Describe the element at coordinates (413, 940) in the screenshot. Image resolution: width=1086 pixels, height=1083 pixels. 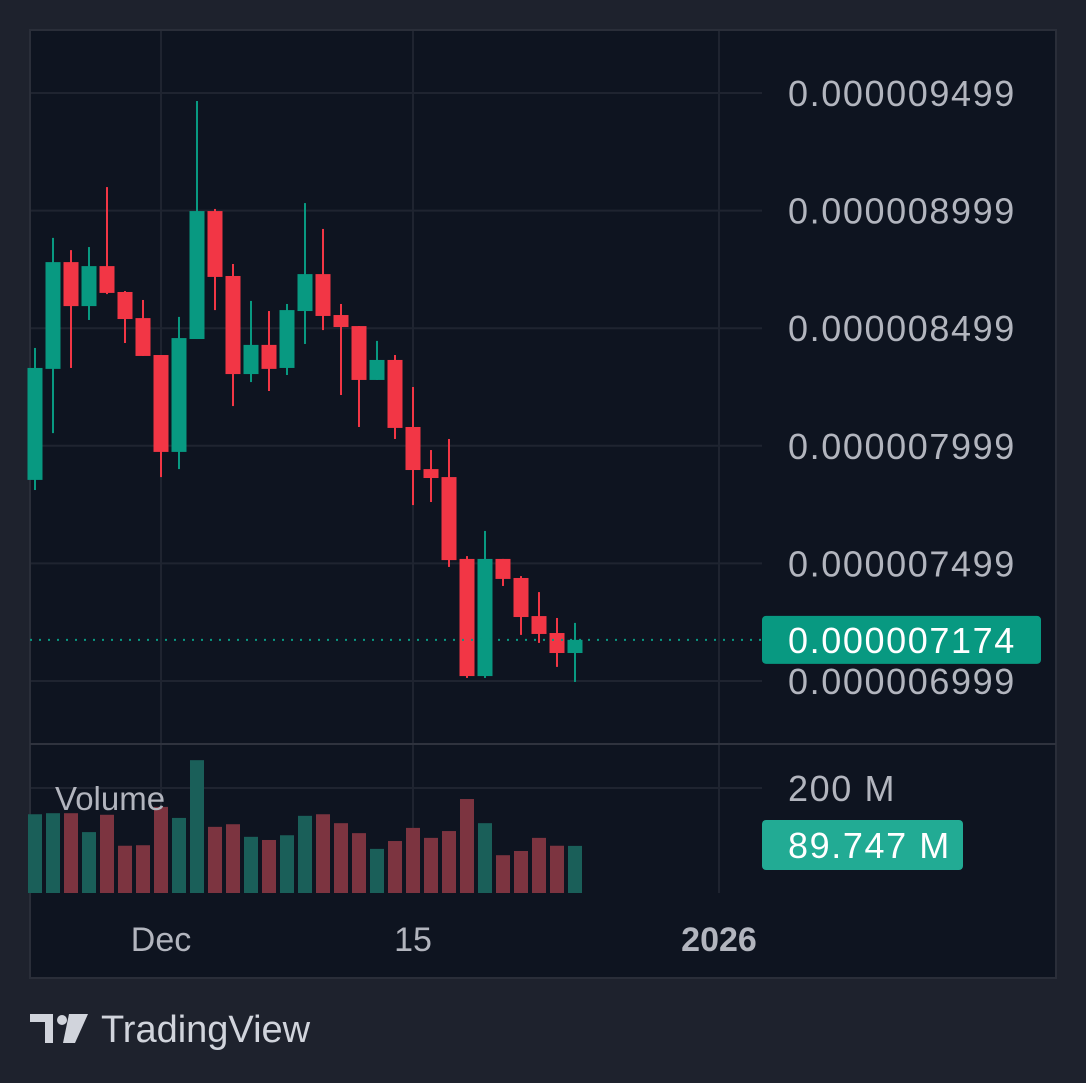
I see `time-tick-label: 15` at that location.